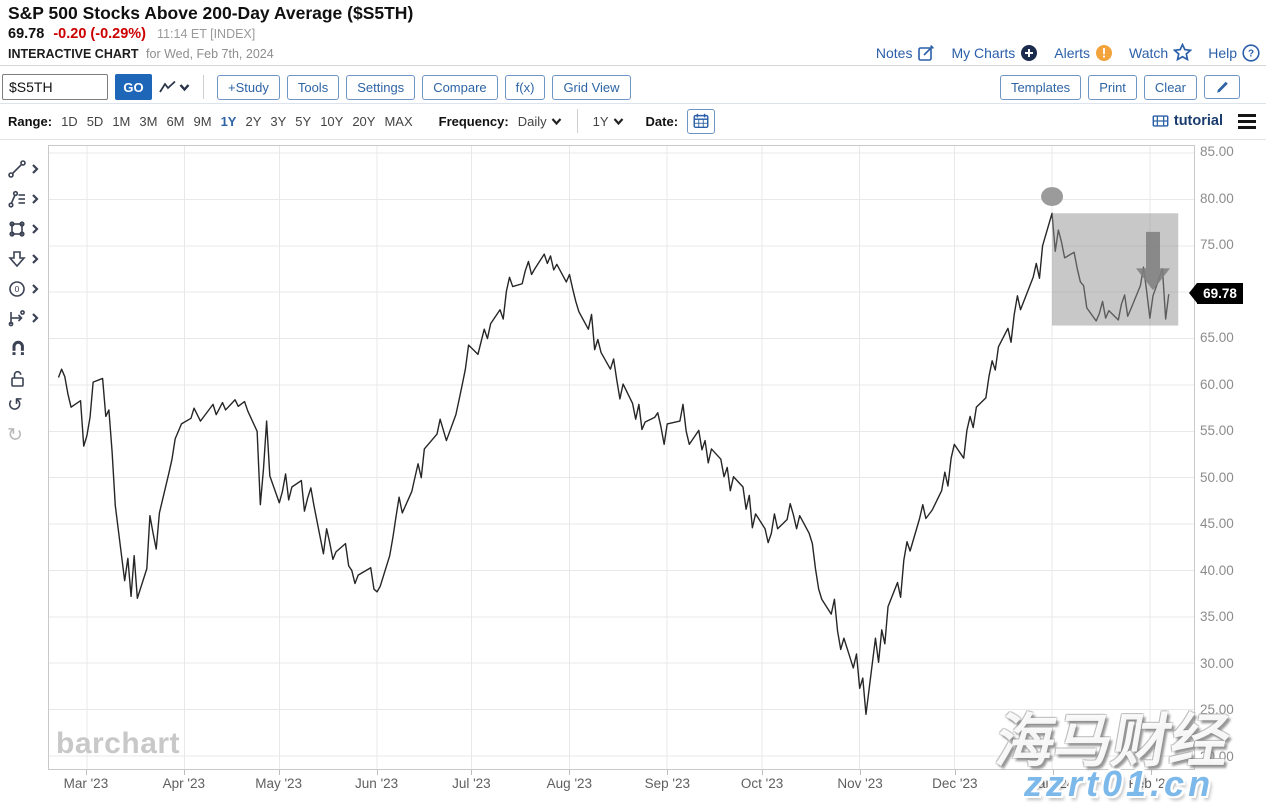 The height and width of the screenshot is (805, 1266). What do you see at coordinates (1247, 121) in the screenshot?
I see `hamburger-menu-icon` at bounding box center [1247, 121].